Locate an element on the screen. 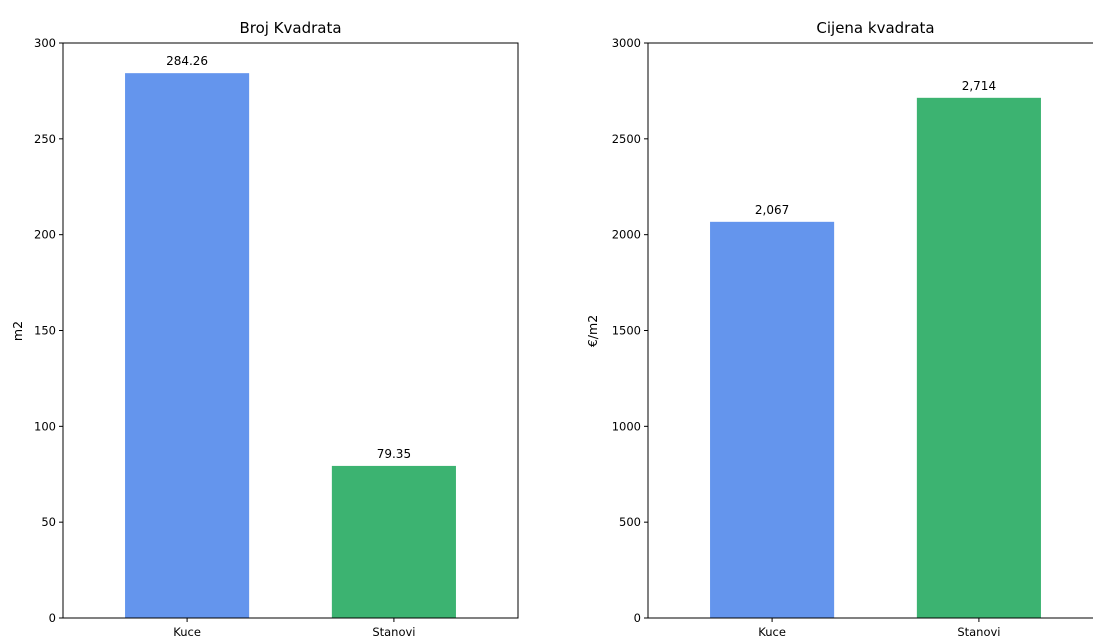  data-label: 2,067 is located at coordinates (772, 210).